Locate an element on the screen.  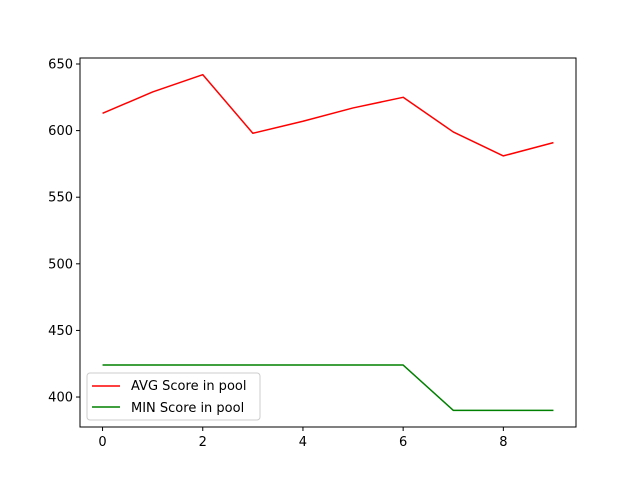
legend: AVG Score in pool MIN Score in pool is located at coordinates (173, 396).